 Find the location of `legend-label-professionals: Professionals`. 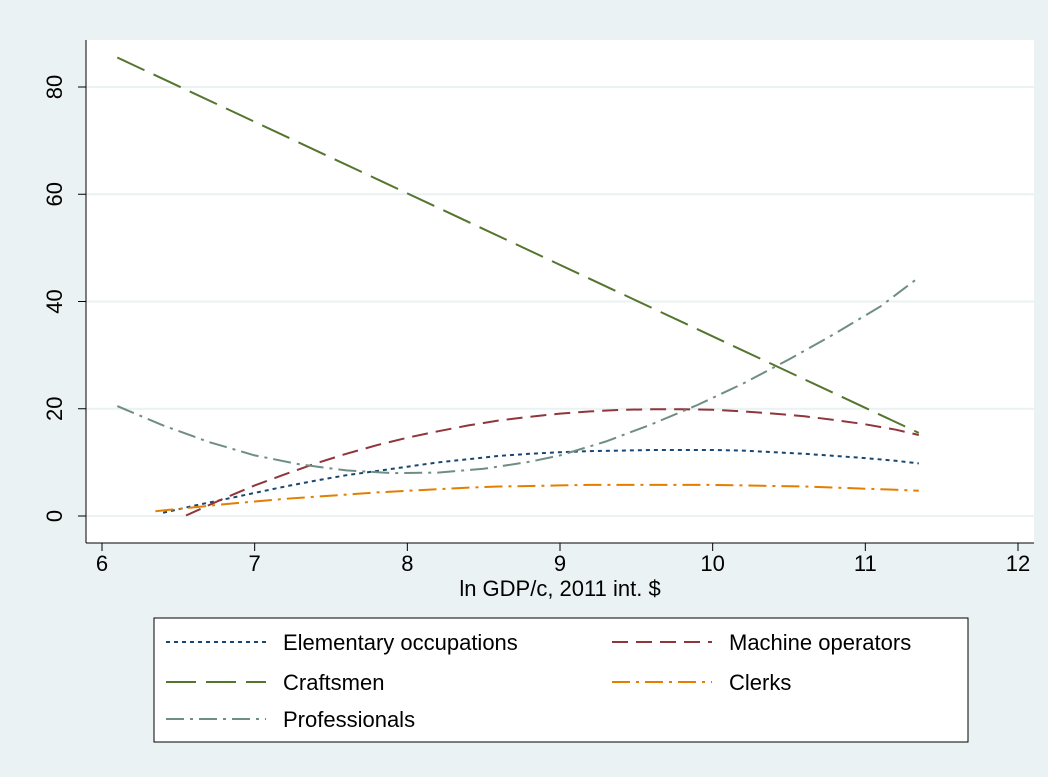

legend-label-professionals: Professionals is located at coordinates (349, 719).